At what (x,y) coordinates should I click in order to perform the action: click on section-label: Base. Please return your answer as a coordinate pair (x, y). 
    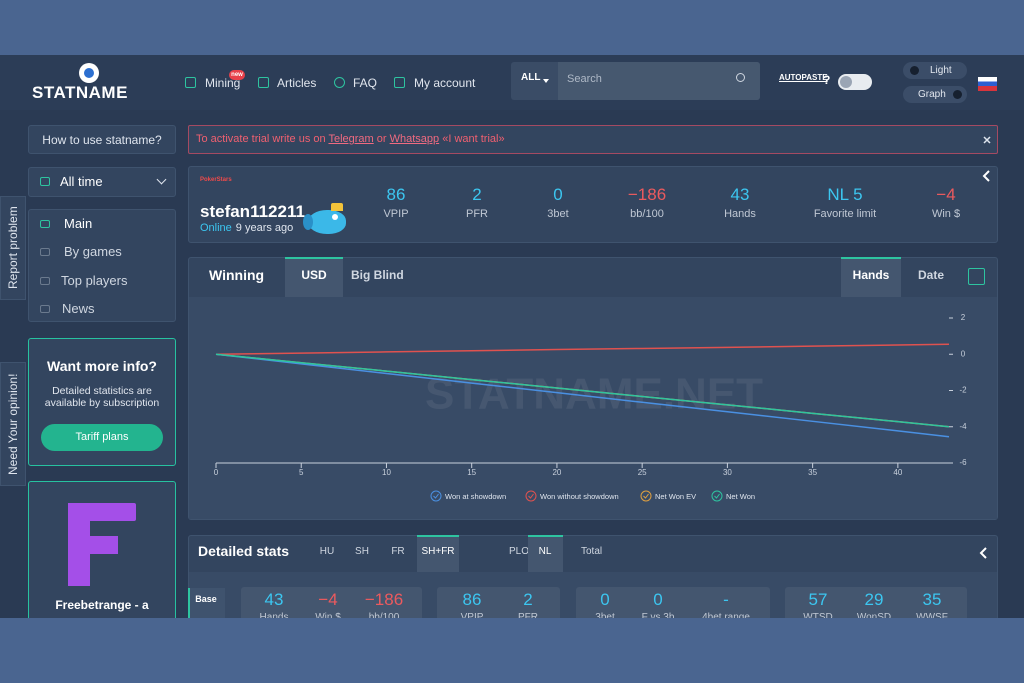
    Looking at the image, I should click on (206, 599).